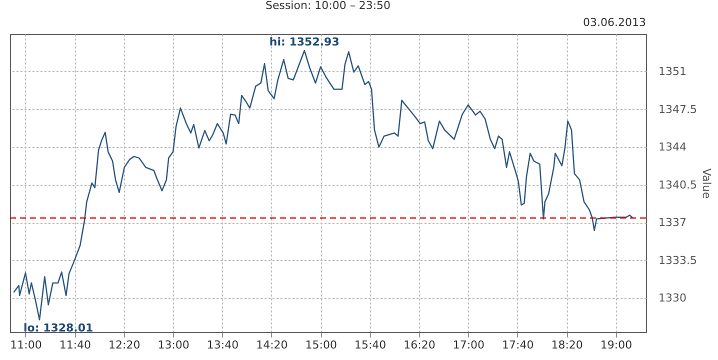  I want to click on x-tick-label: 13:00, so click(174, 345).